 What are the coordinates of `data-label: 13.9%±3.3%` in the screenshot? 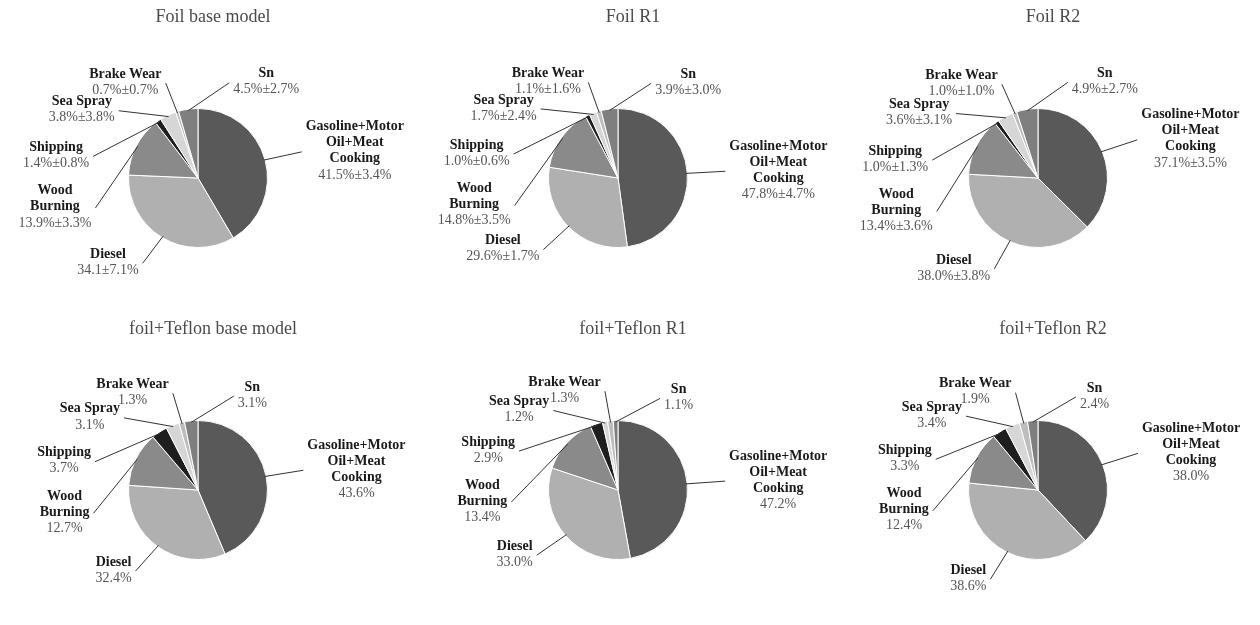 It's located at (55, 222).